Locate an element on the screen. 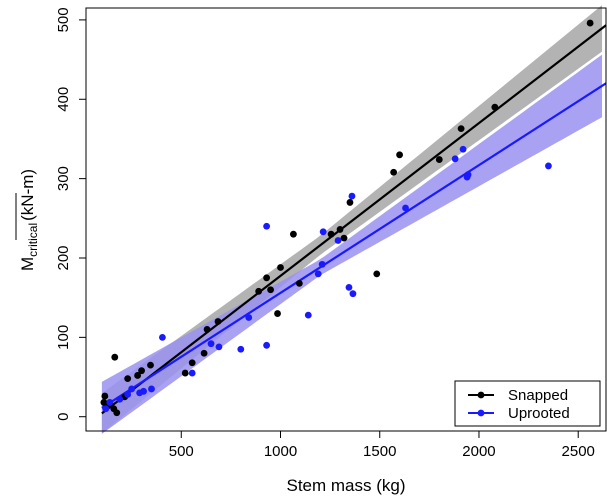 This screenshot has width=607, height=500. y-axis-label-main: M is located at coordinates (27, 264).